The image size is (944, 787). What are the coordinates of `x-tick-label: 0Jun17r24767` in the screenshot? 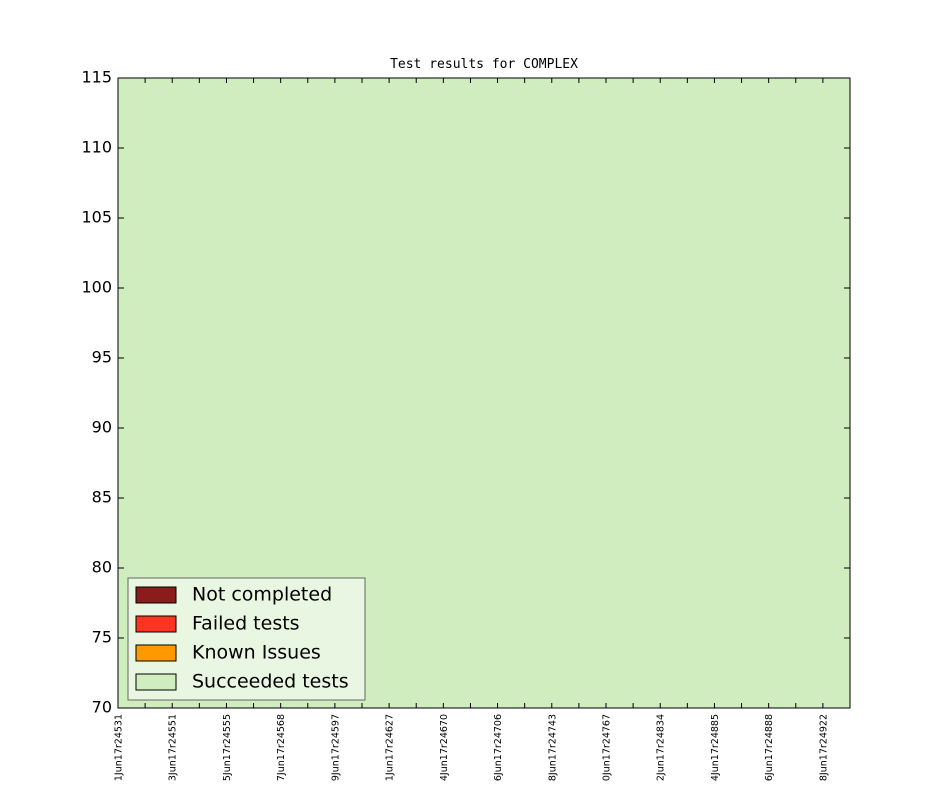 It's located at (607, 747).